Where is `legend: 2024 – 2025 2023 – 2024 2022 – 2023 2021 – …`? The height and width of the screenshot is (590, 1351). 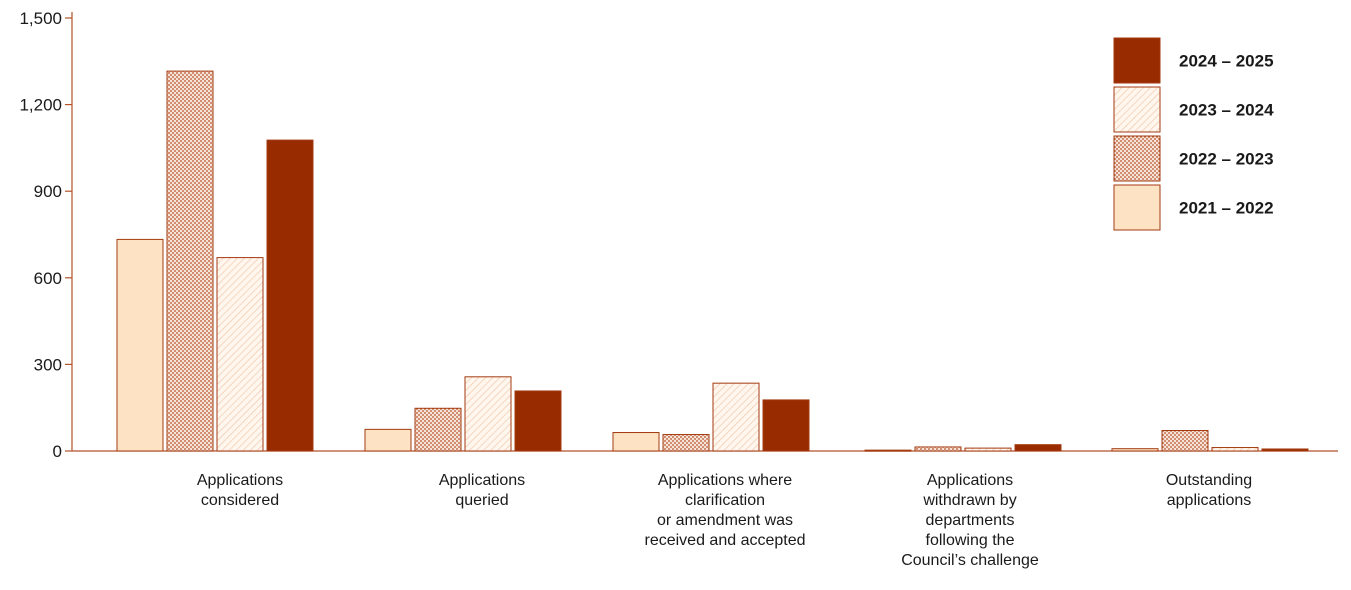 legend: 2024 – 2025 2023 – 2024 2022 – 2023 2021 – … is located at coordinates (1193, 134).